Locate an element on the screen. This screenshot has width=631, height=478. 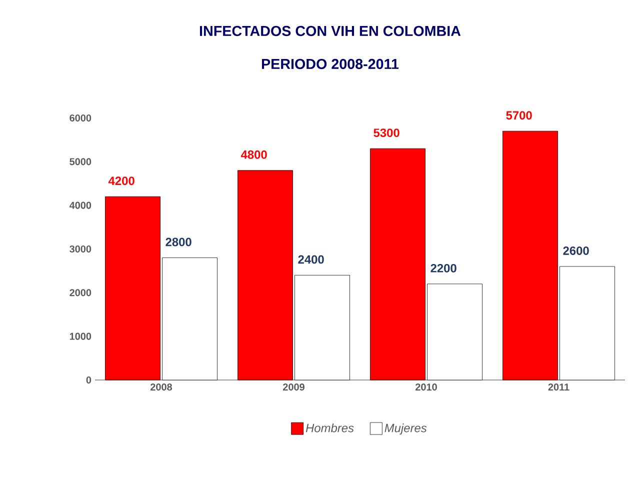
legend-label: Hombres is located at coordinates (330, 427).